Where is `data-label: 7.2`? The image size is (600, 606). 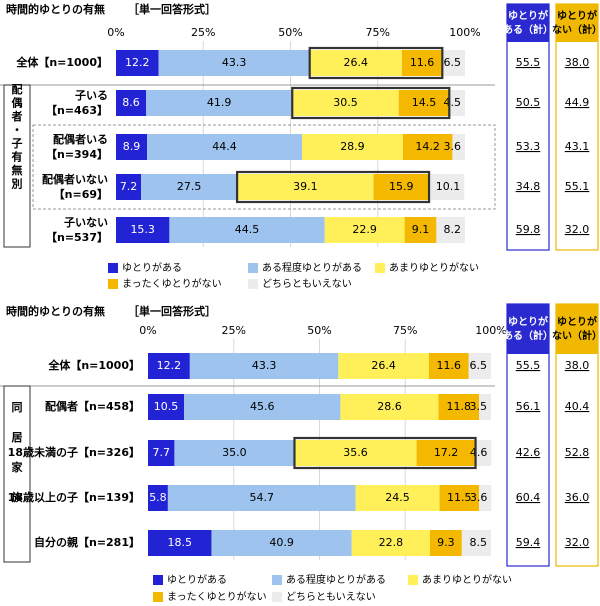 data-label: 7.2 is located at coordinates (129, 186).